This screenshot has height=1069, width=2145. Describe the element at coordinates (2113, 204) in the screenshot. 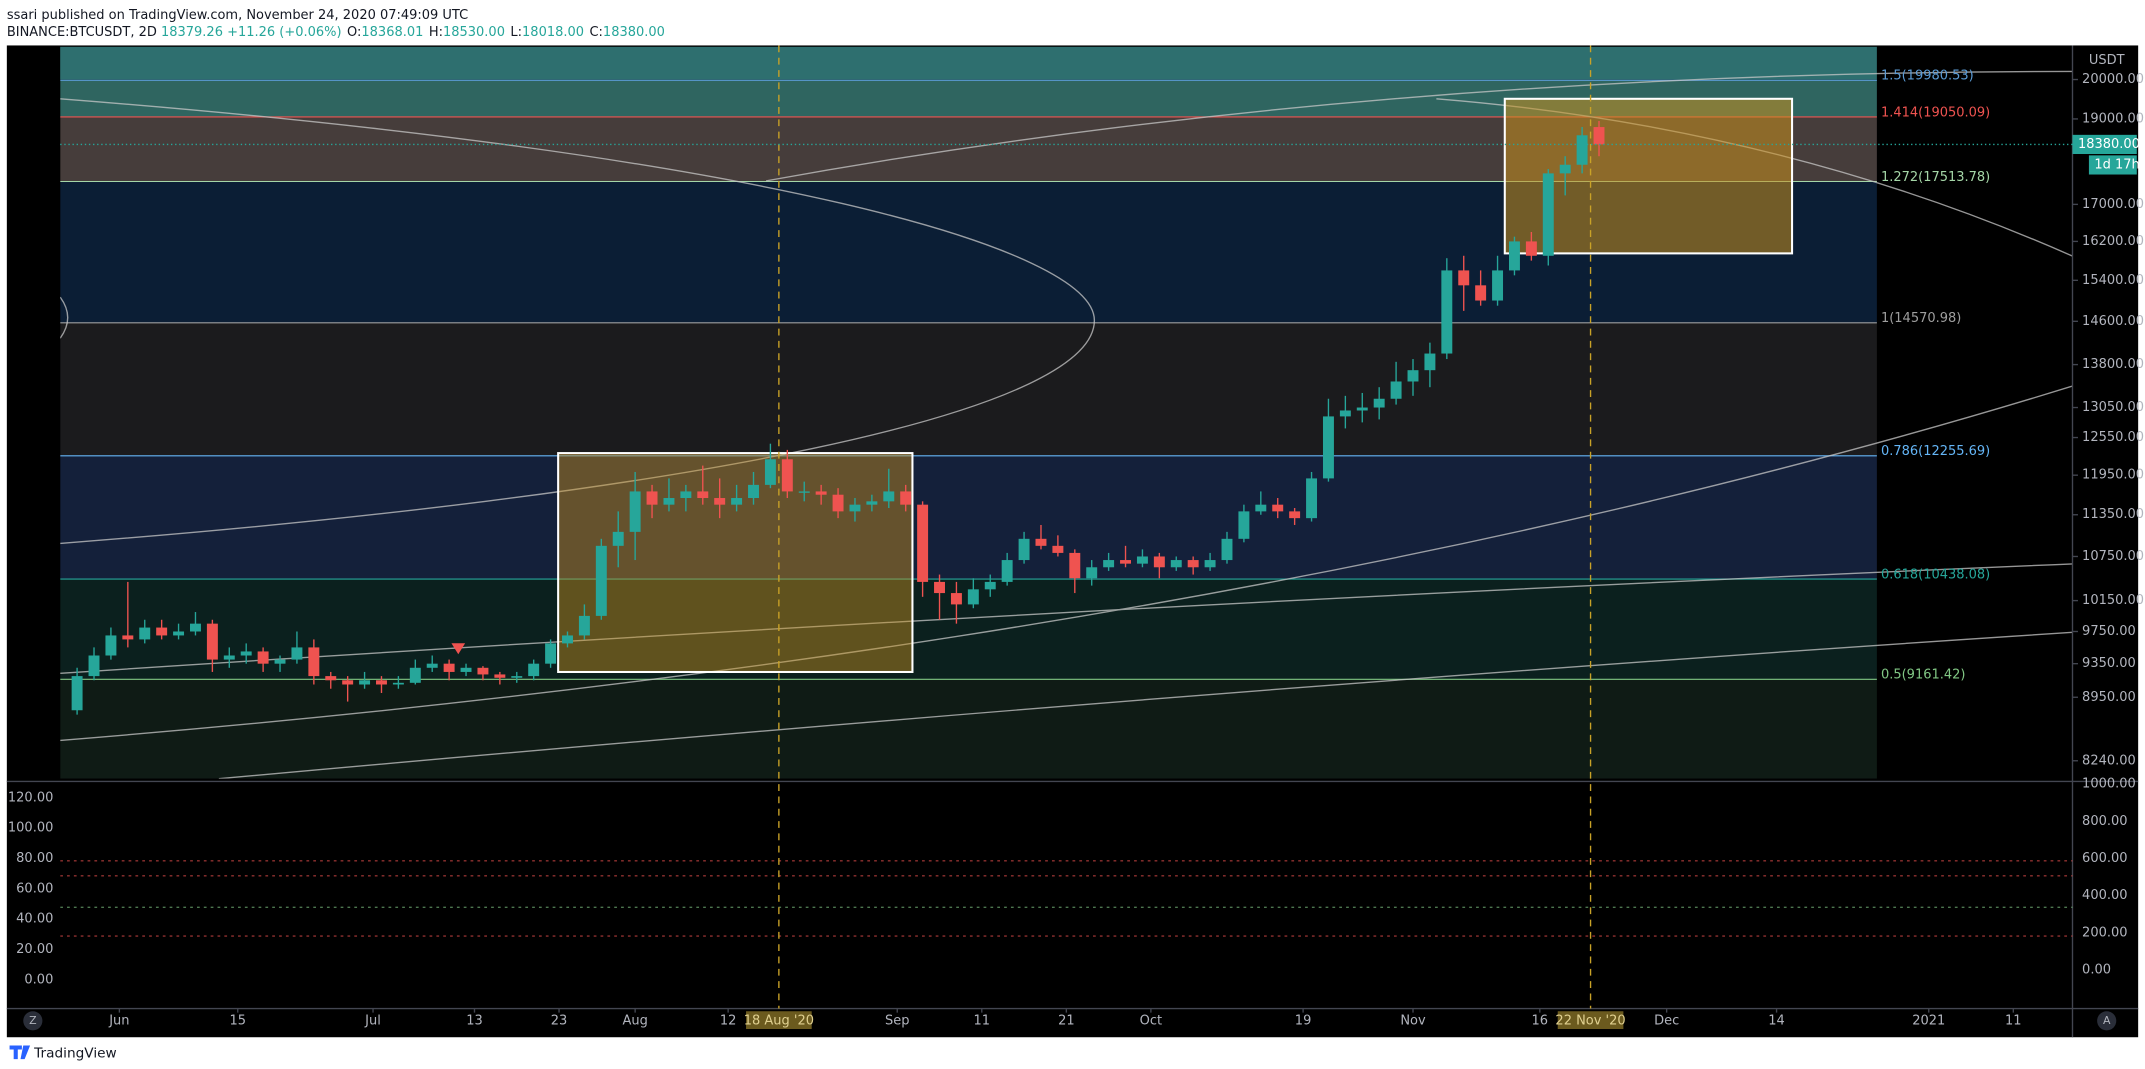

I see `y-tick-label: 17000.00` at that location.